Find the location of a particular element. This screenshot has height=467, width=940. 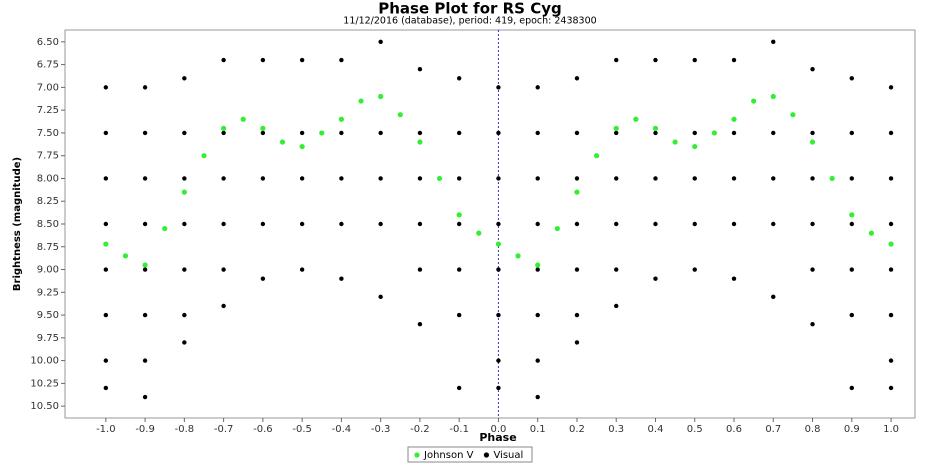

x-tick-label: -0.9 is located at coordinates (145, 429).